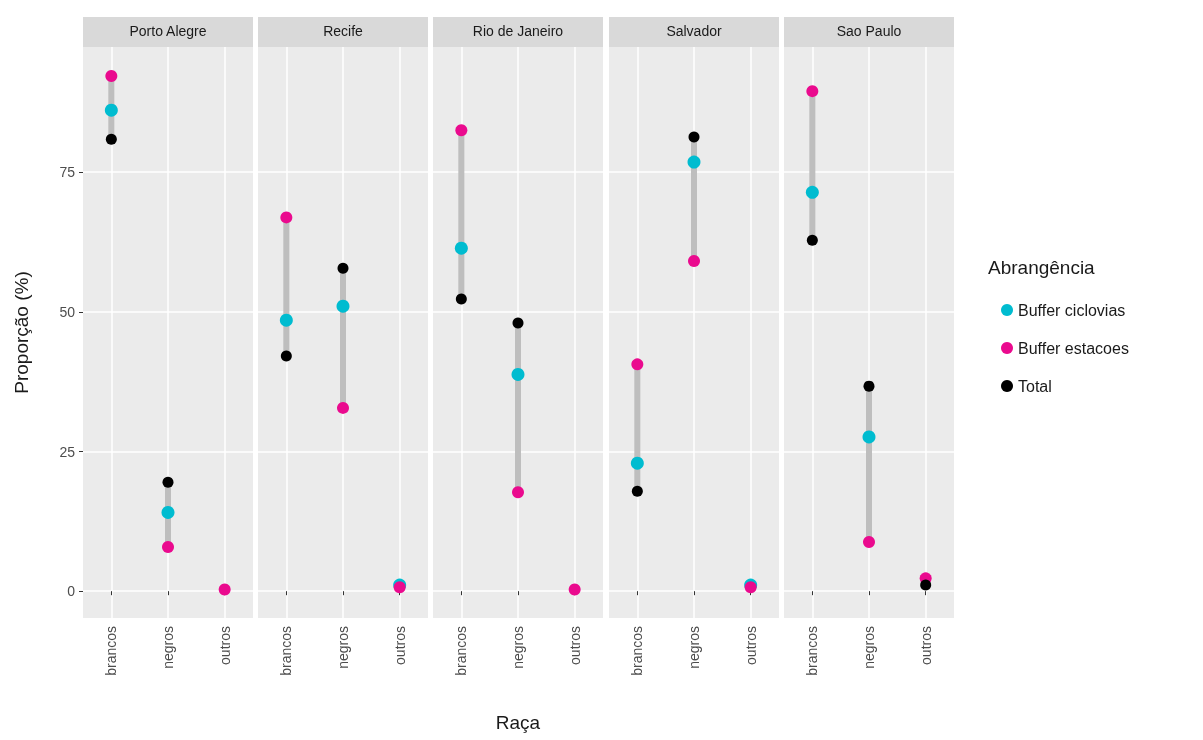 The height and width of the screenshot is (740, 1203). I want to click on chart-title: Recife, so click(343, 31).